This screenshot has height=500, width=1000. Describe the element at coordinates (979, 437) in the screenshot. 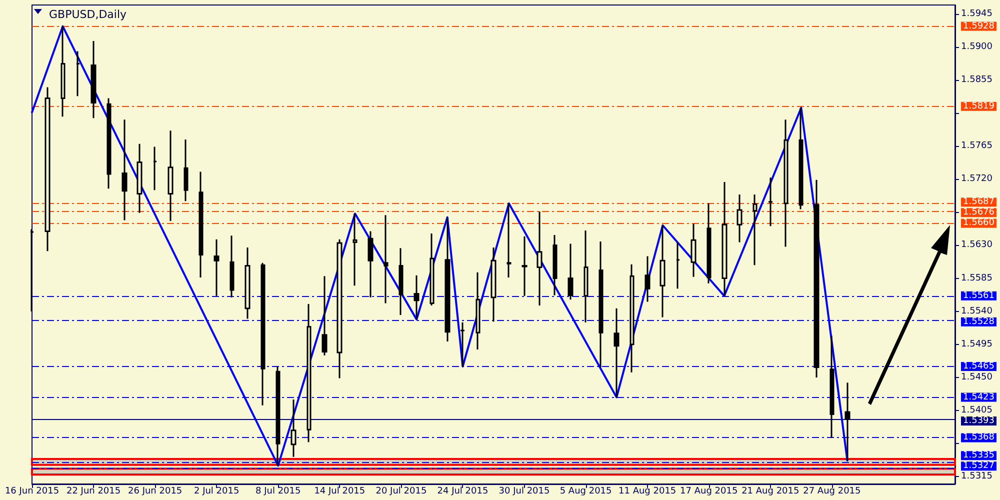

I see `ref-line-label: 1.5368` at that location.